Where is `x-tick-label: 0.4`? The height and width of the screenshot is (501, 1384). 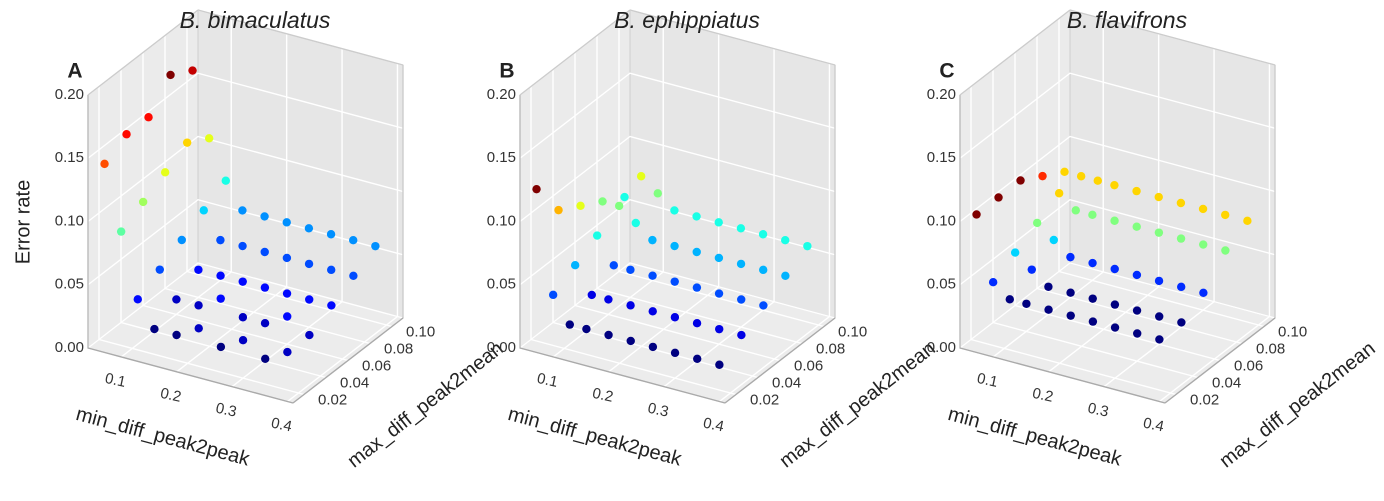 x-tick-label: 0.4 is located at coordinates (1154, 425).